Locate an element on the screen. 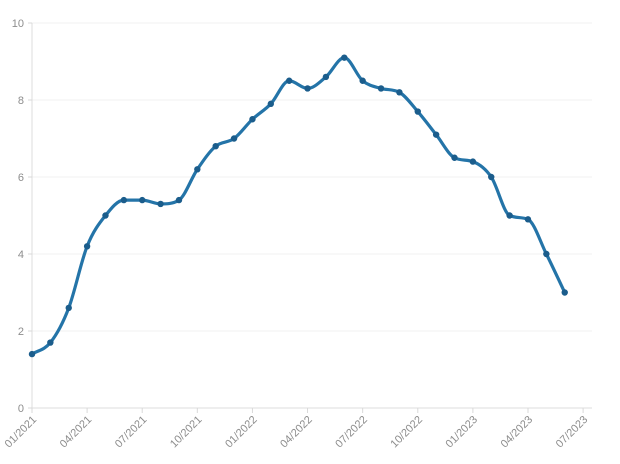 This screenshot has height=464, width=620. x-tick-label: 10/2021 is located at coordinates (186, 432).